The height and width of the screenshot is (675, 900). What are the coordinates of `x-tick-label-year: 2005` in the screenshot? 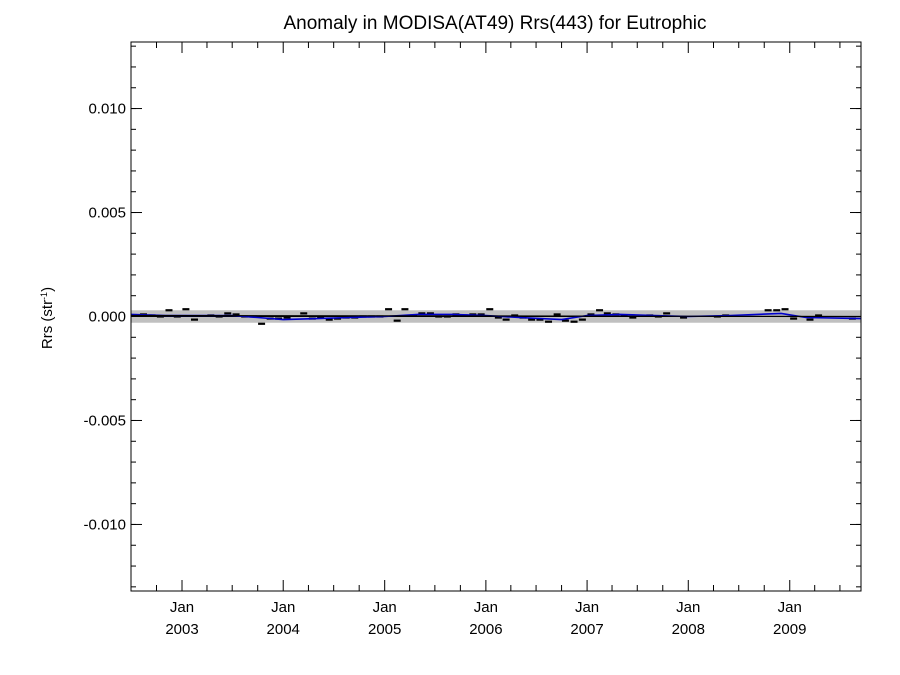 It's located at (384, 629).